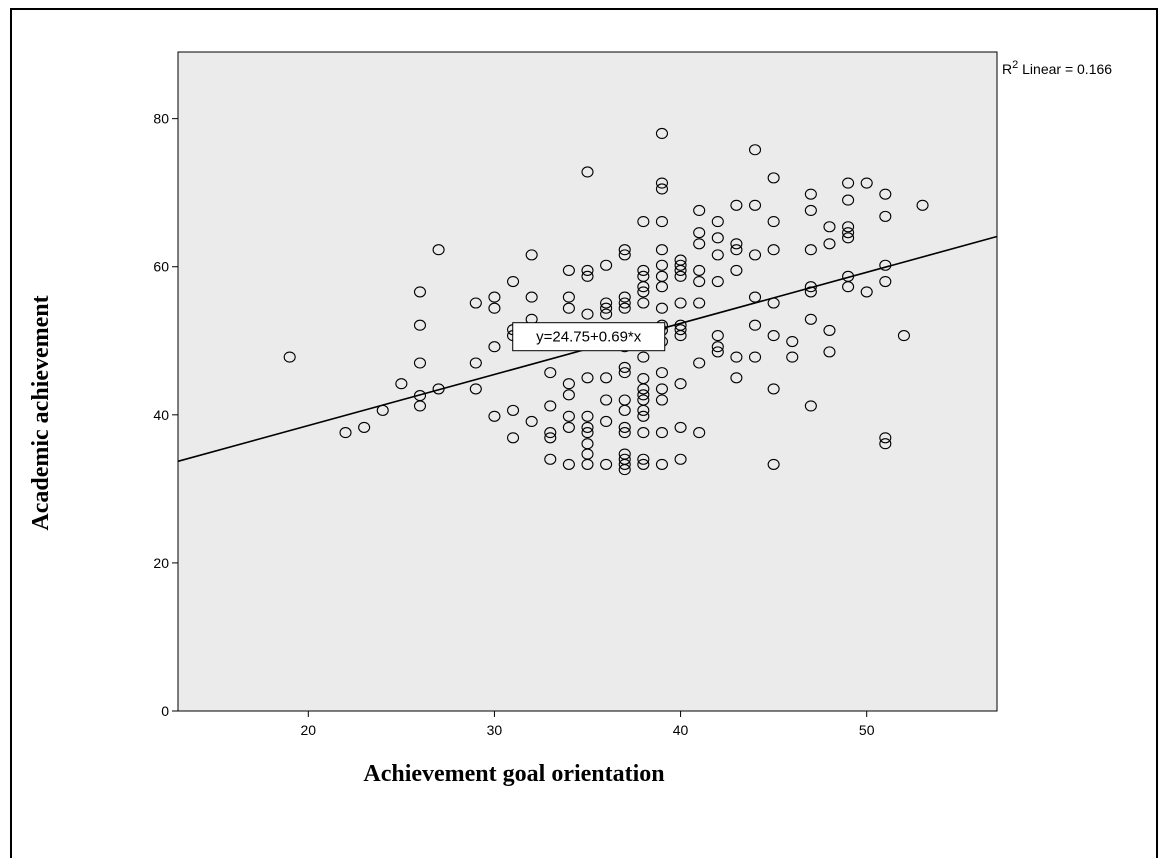 This screenshot has height=858, width=1160. I want to click on r2-label: R2 Linear = 0.166, so click(1057, 68).